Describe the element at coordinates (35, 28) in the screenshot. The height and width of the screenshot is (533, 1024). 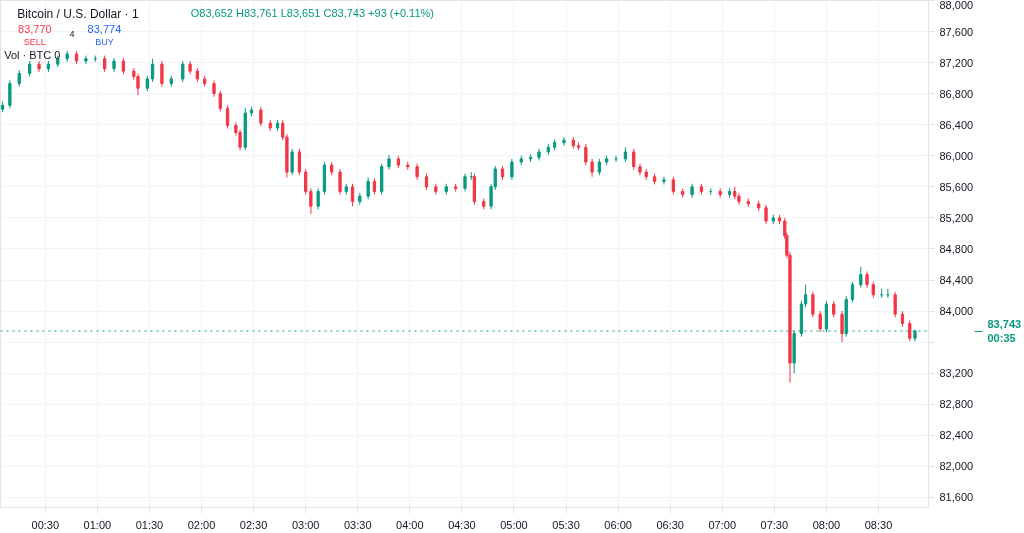
I see `annotation: 83,770` at that location.